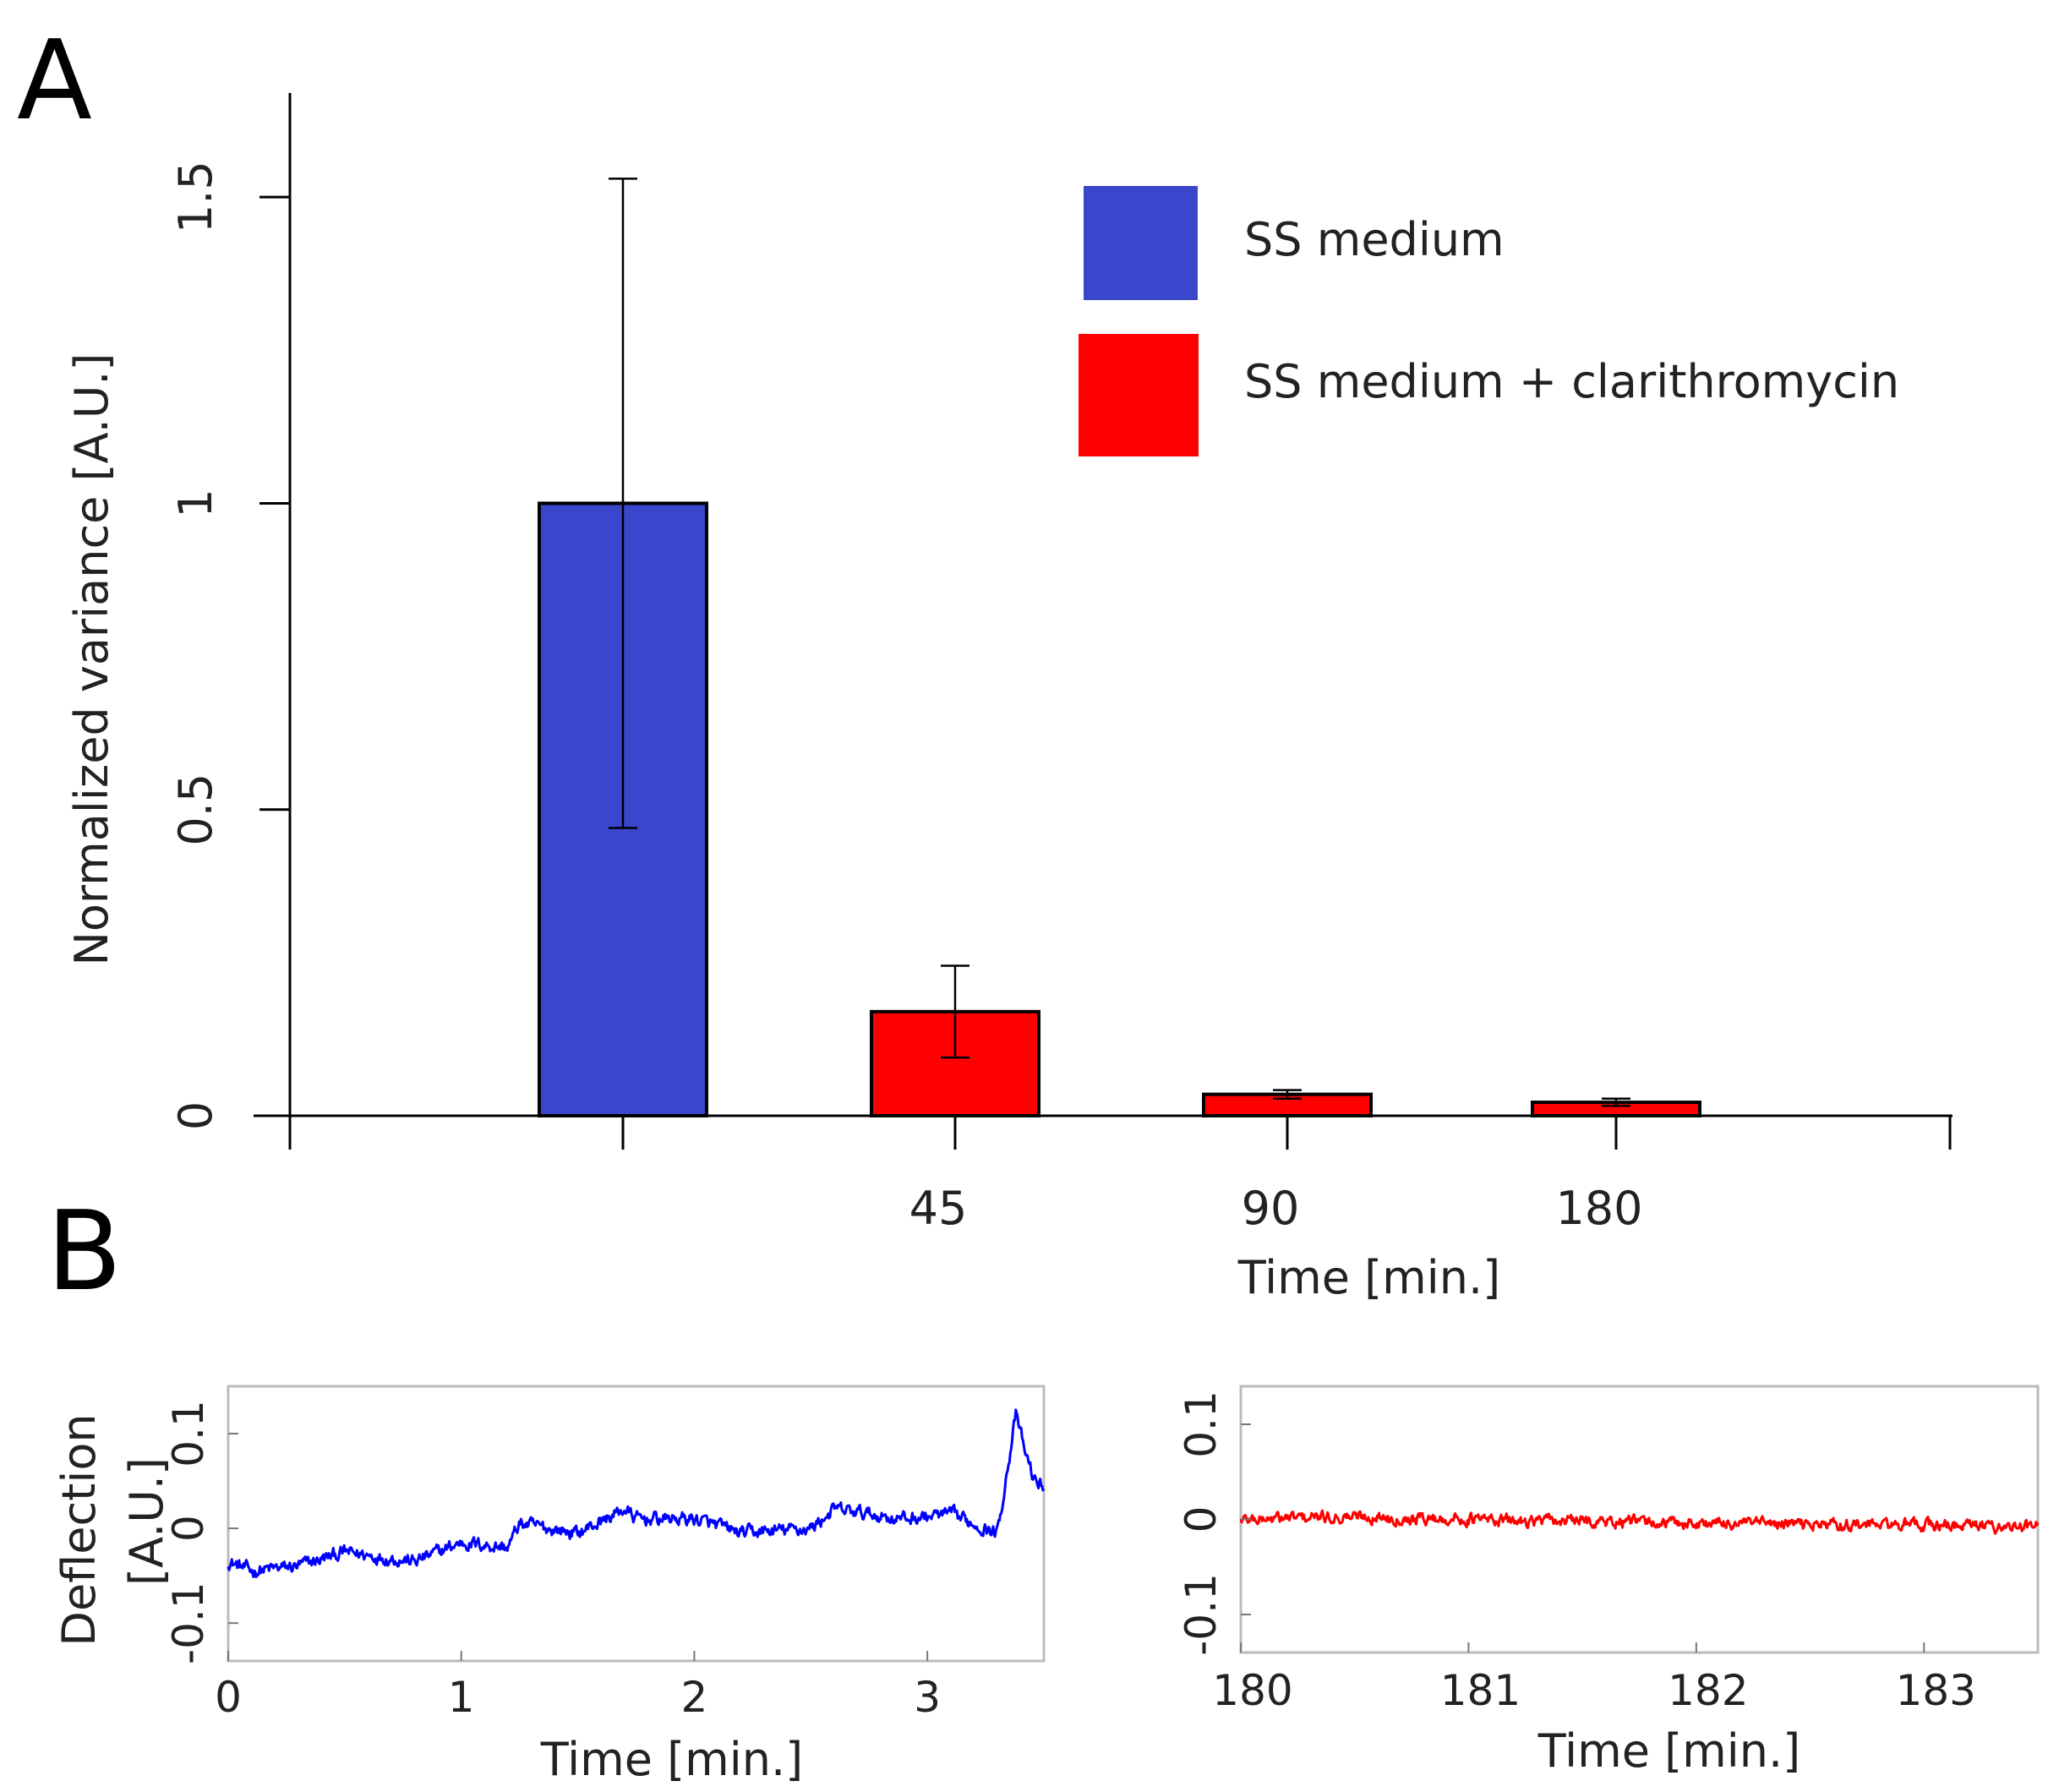  What do you see at coordinates (79, 1529) in the screenshot?
I see `y-axis-label-left-line1: Deflection` at bounding box center [79, 1529].